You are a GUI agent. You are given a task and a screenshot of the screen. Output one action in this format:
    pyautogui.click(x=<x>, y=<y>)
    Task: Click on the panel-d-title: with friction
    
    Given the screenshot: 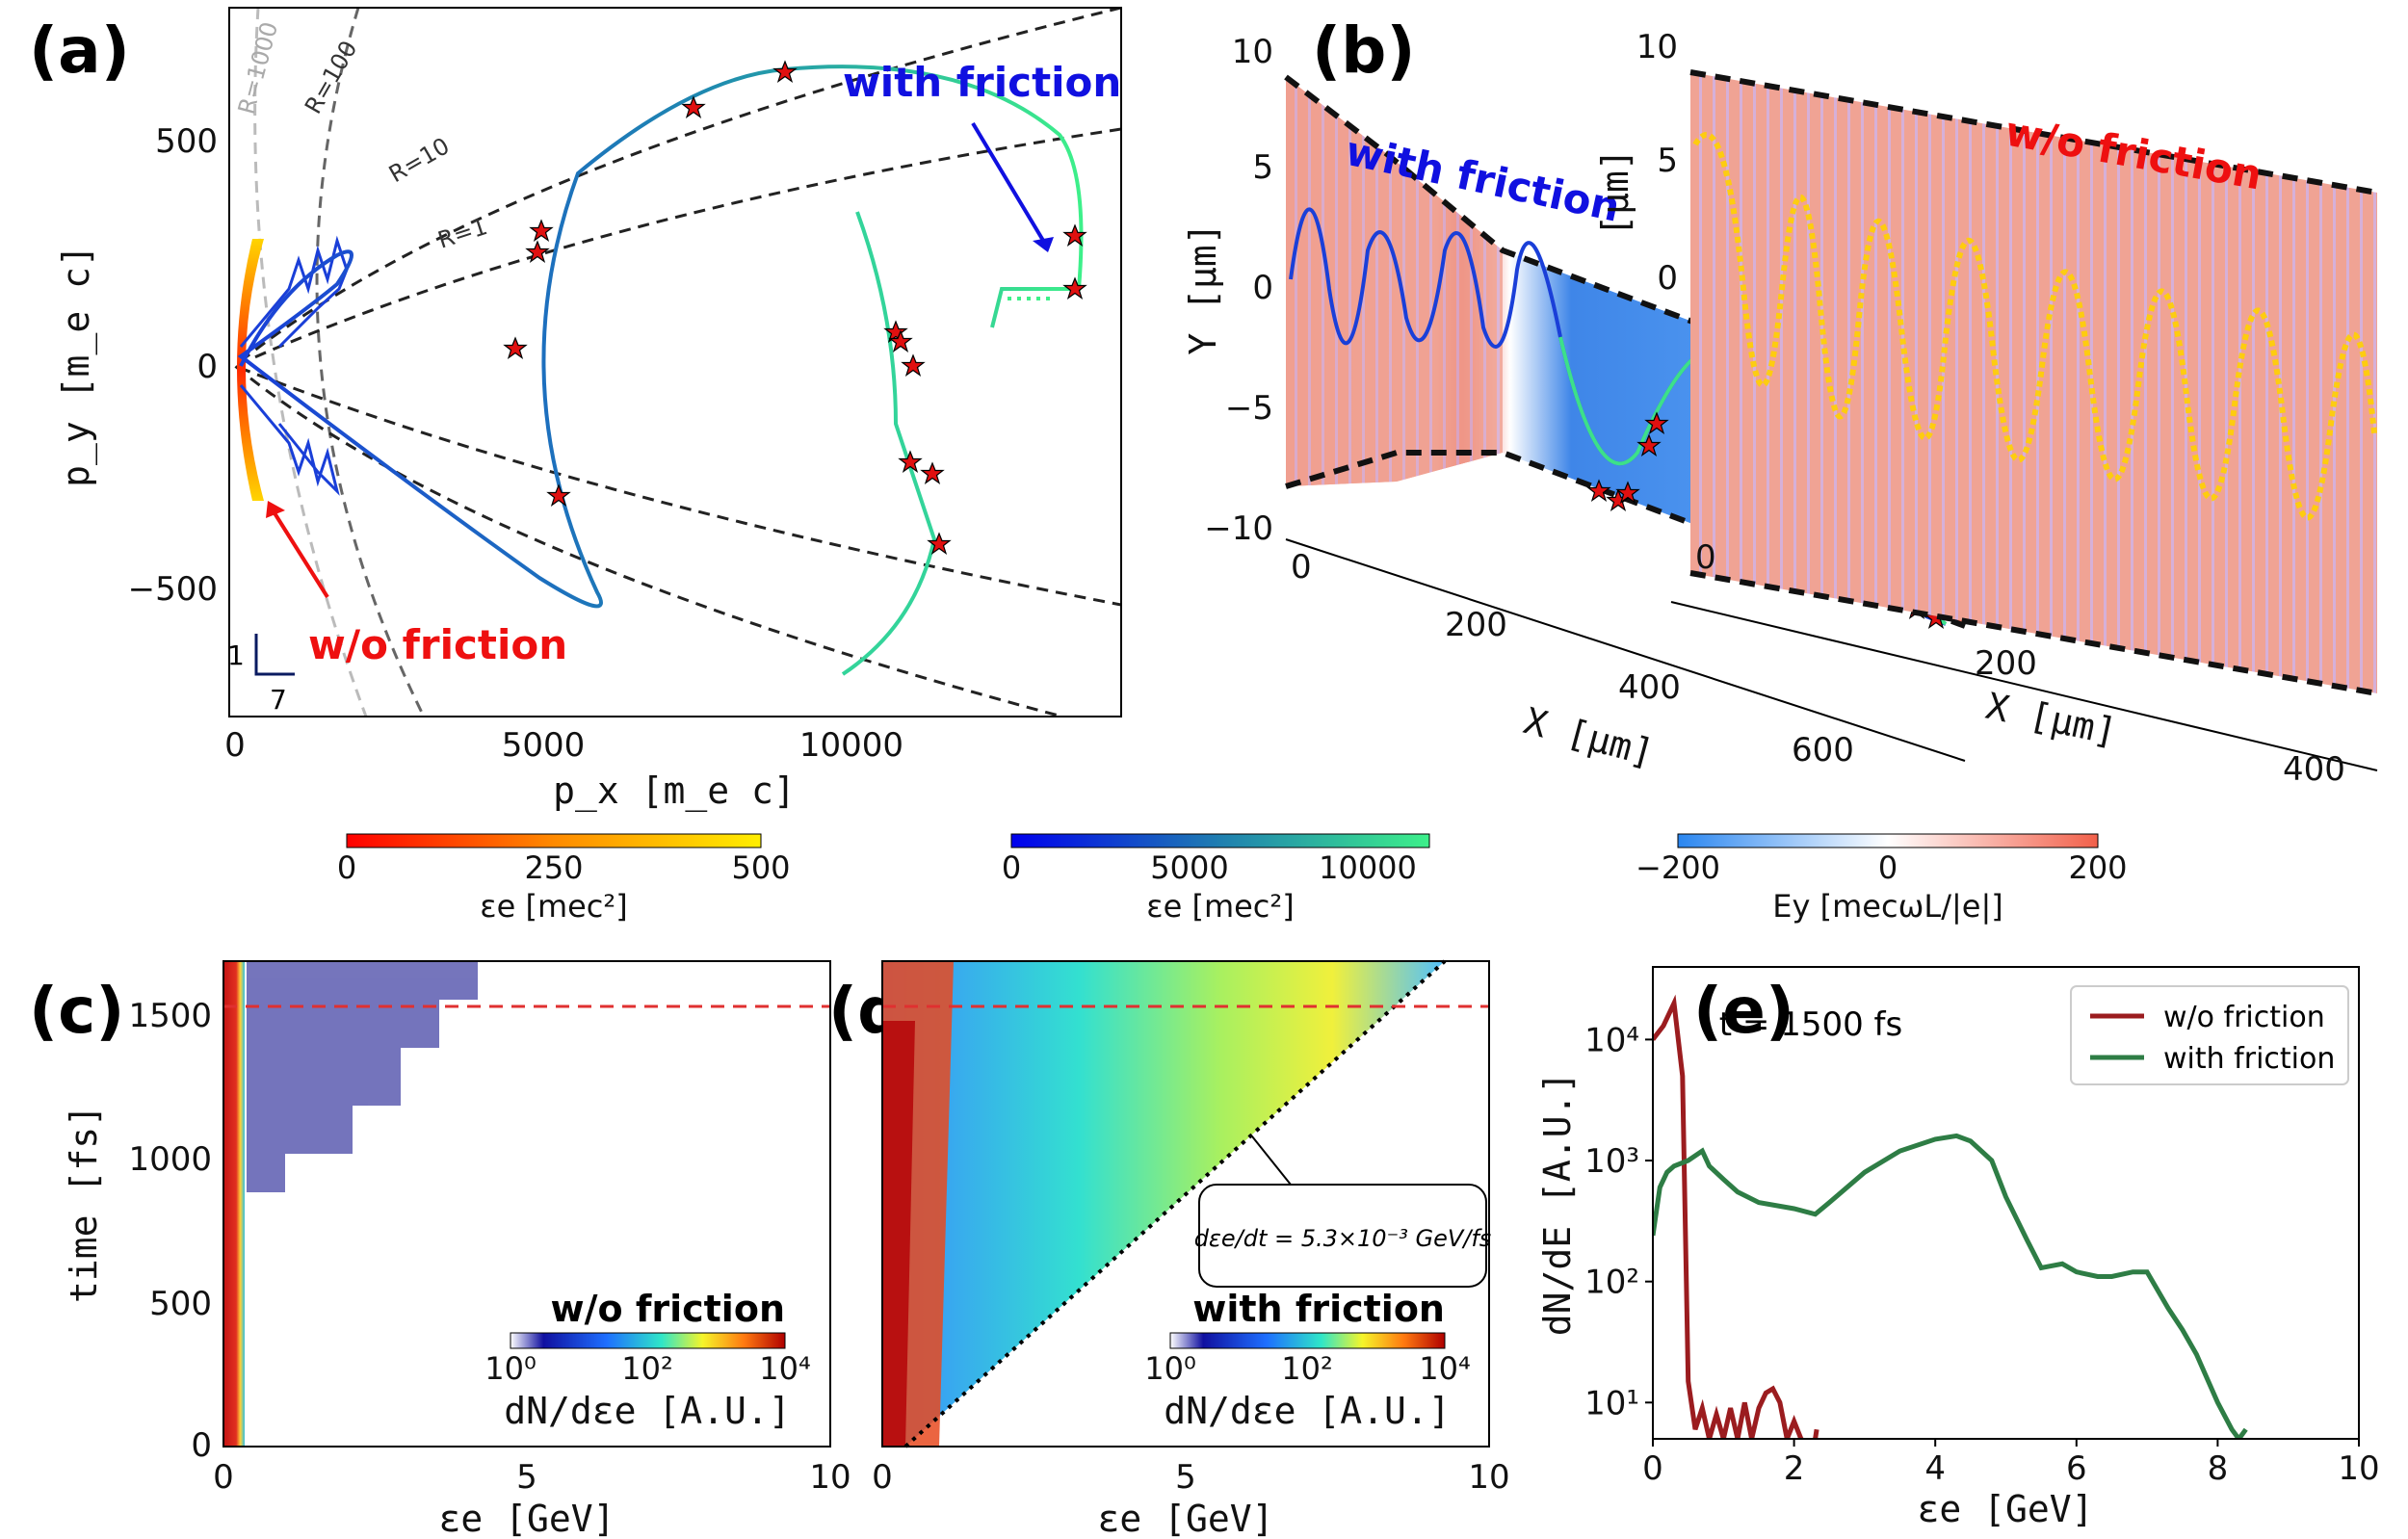 What is the action you would take?
    pyautogui.click(x=1318, y=1309)
    